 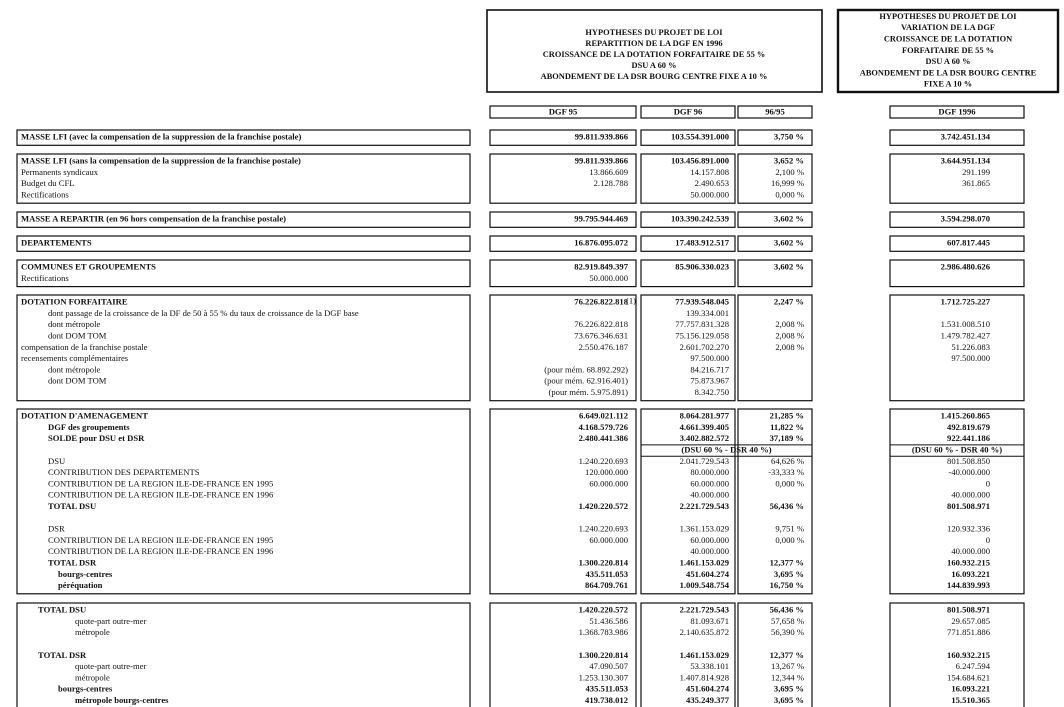 I want to click on cell: 1.531.008.510, so click(x=965, y=324).